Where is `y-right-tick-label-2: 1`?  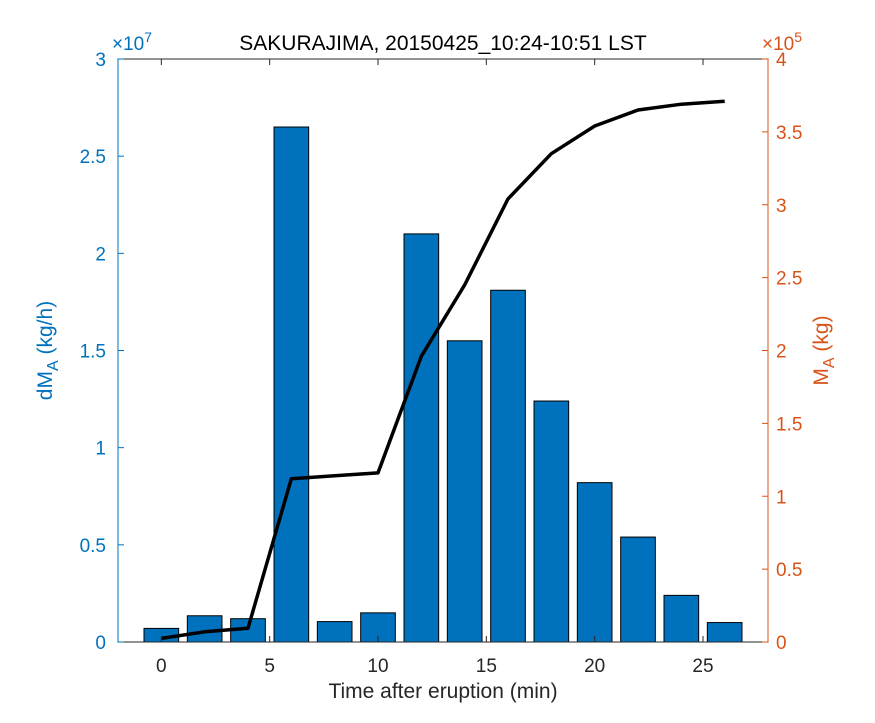
y-right-tick-label-2: 1 is located at coordinates (781, 497).